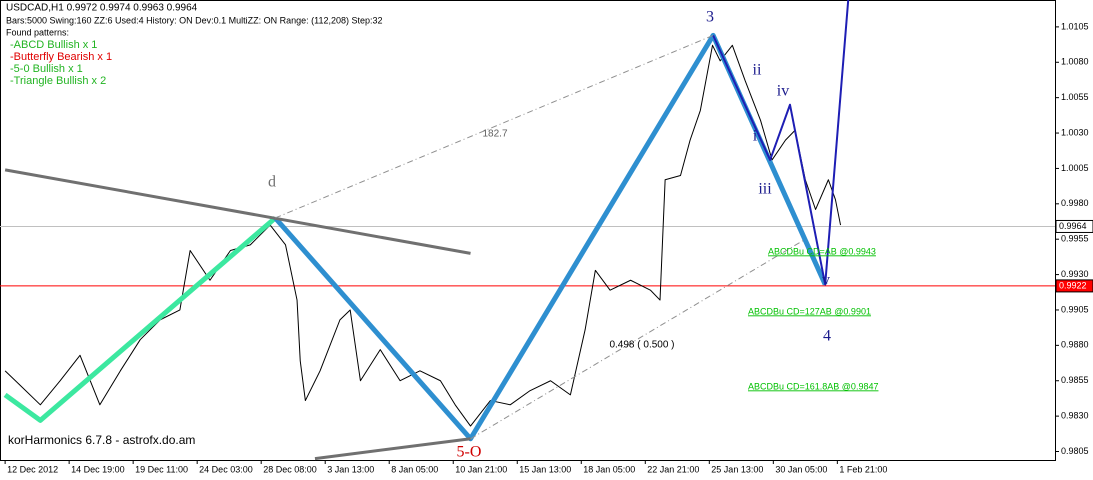  What do you see at coordinates (1075, 451) in the screenshot?
I see `y-tick-label: 0.9805` at bounding box center [1075, 451].